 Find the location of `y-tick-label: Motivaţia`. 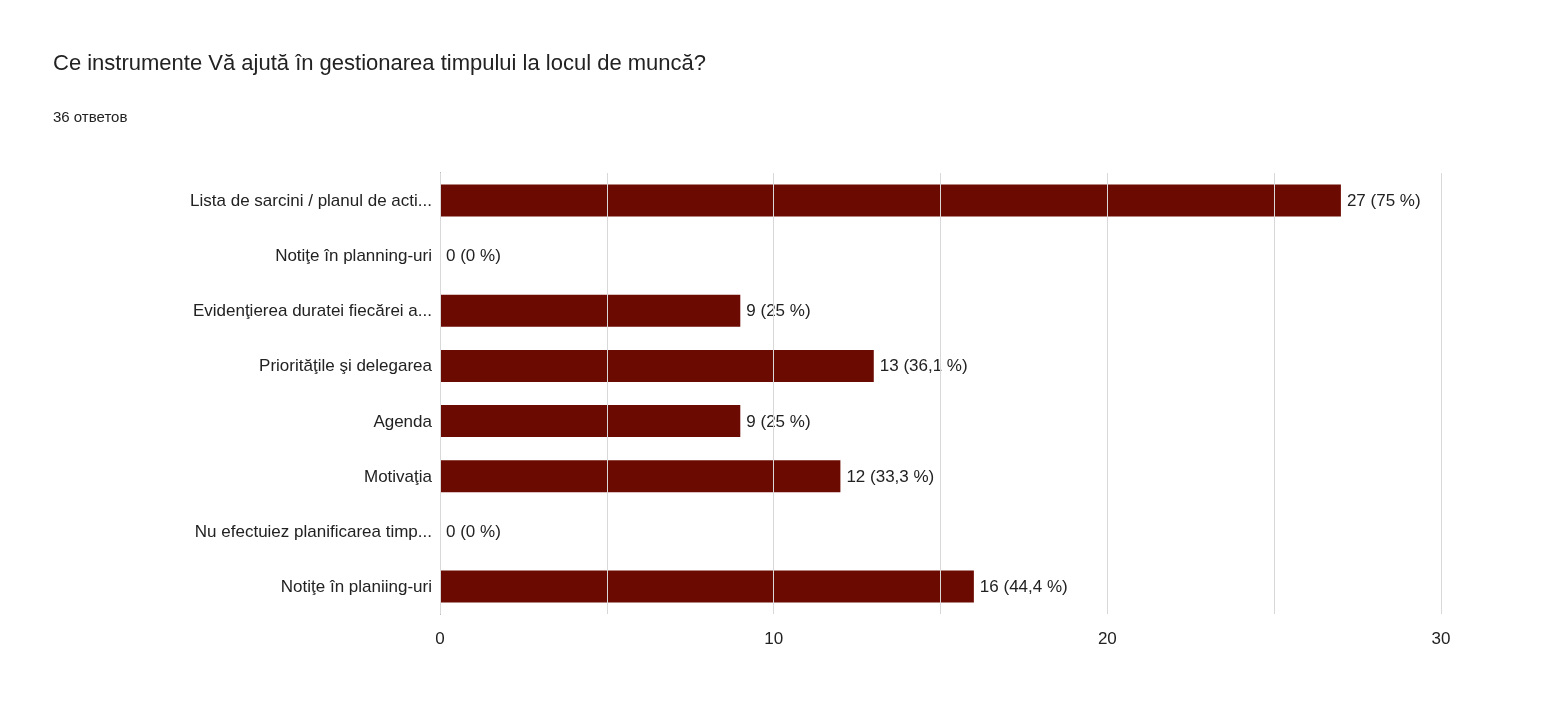

y-tick-label: Motivaţia is located at coordinates (398, 476).